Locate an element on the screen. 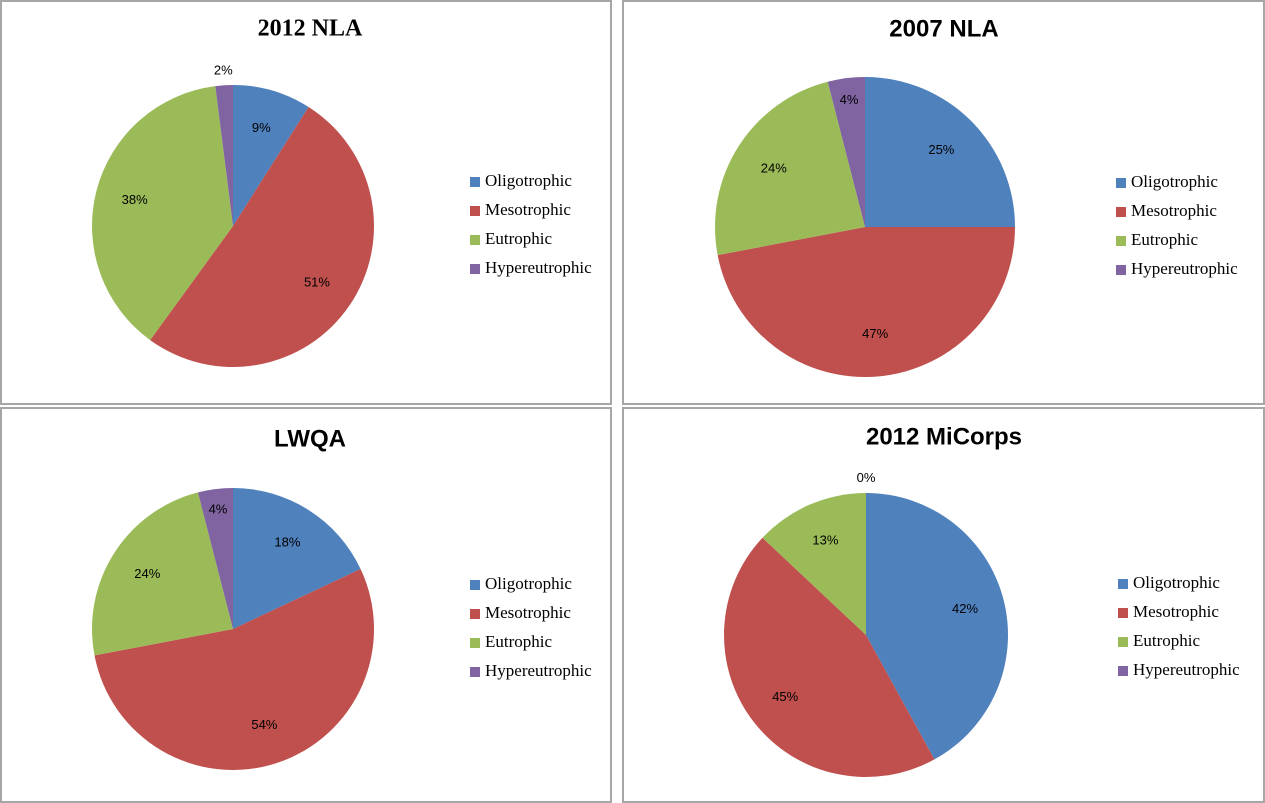 The image size is (1265, 803). chart-title: 2007 NLA is located at coordinates (943, 28).